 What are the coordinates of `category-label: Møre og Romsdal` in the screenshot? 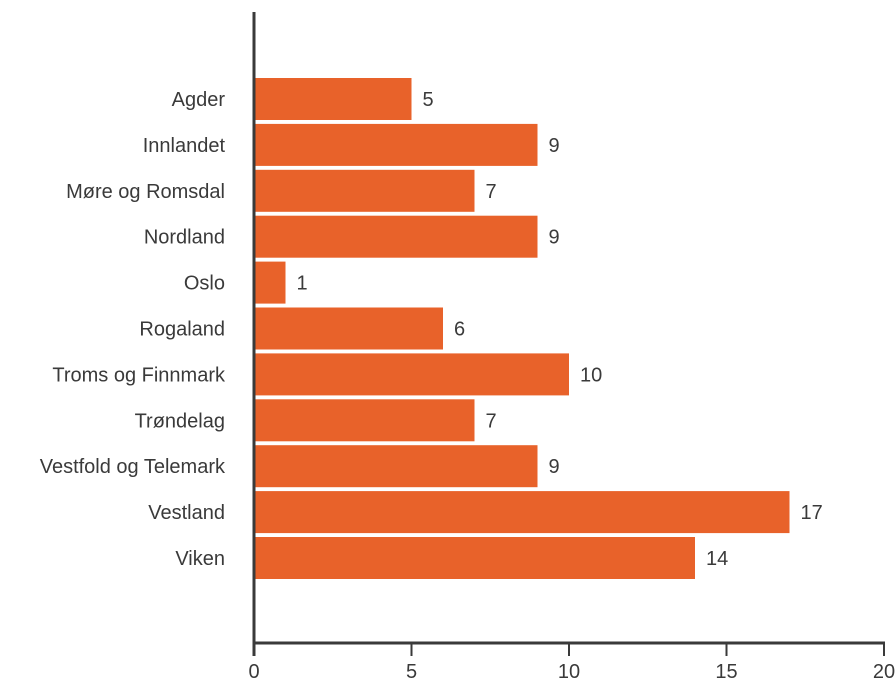 It's located at (145, 192).